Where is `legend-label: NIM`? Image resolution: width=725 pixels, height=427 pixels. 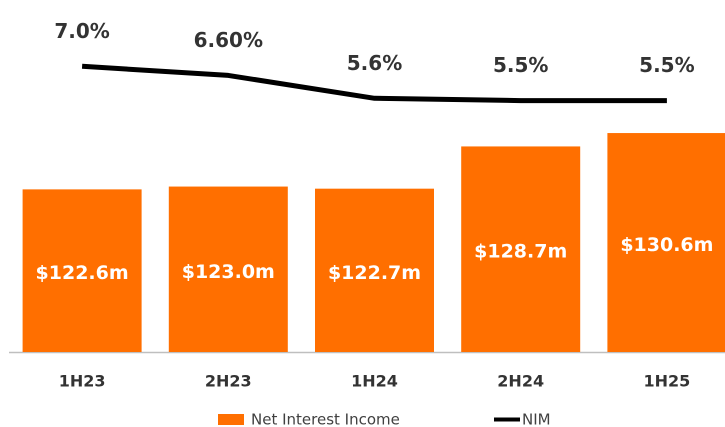
legend-label: NIM is located at coordinates (536, 419).